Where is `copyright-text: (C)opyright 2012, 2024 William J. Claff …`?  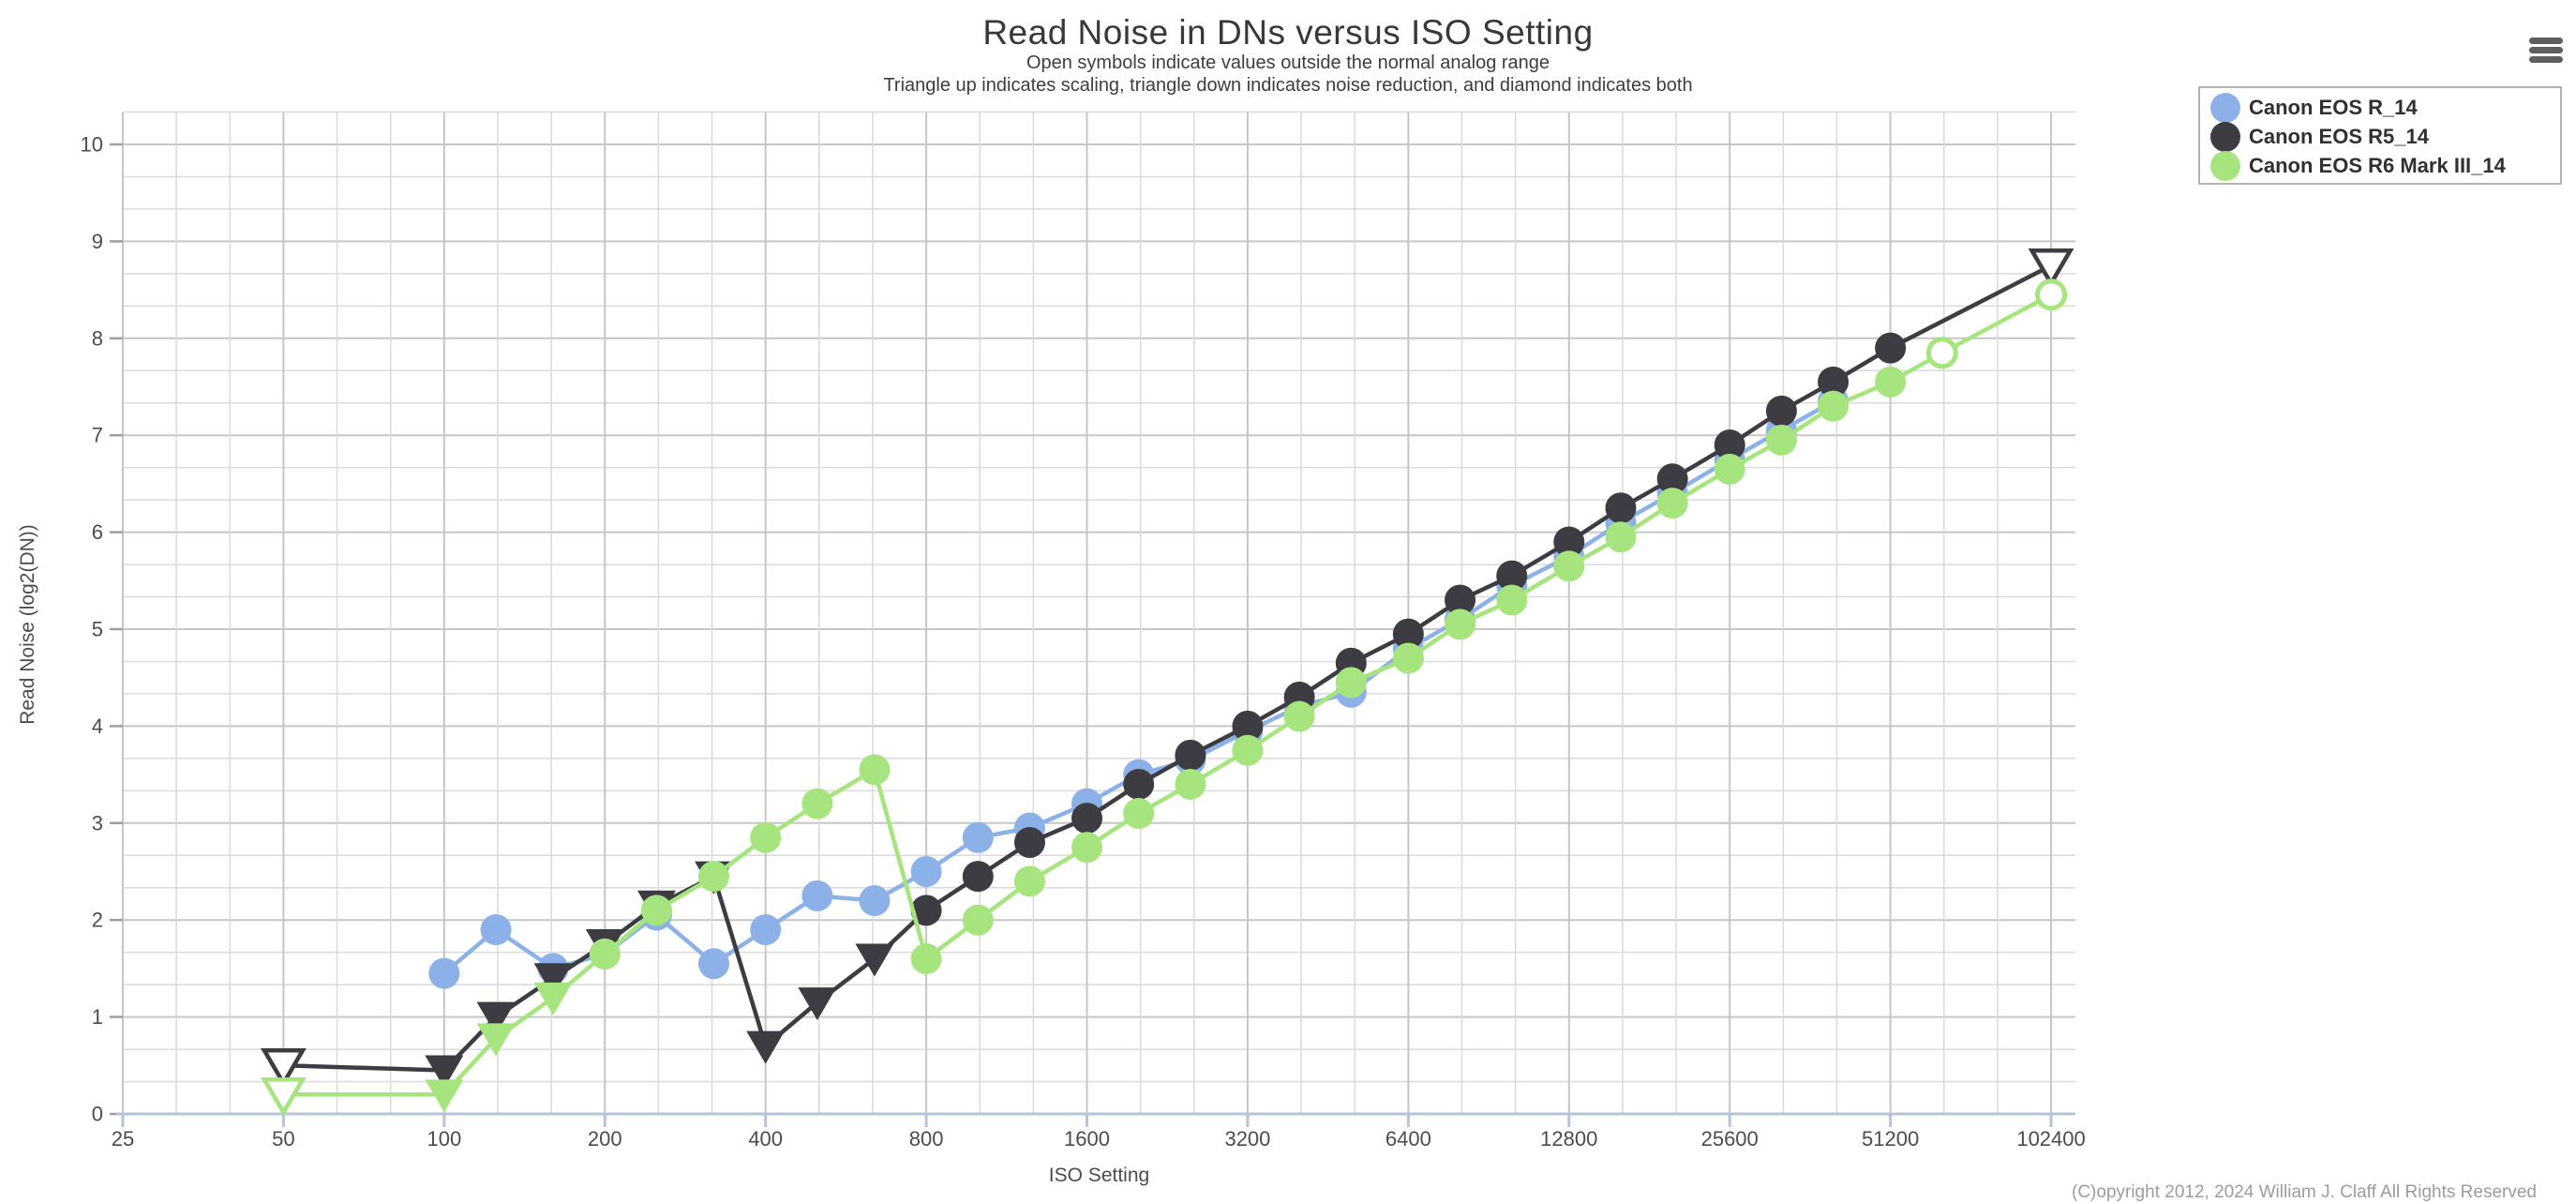 copyright-text: (C)opyright 2012, 2024 William J. Claff … is located at coordinates (2304, 1192).